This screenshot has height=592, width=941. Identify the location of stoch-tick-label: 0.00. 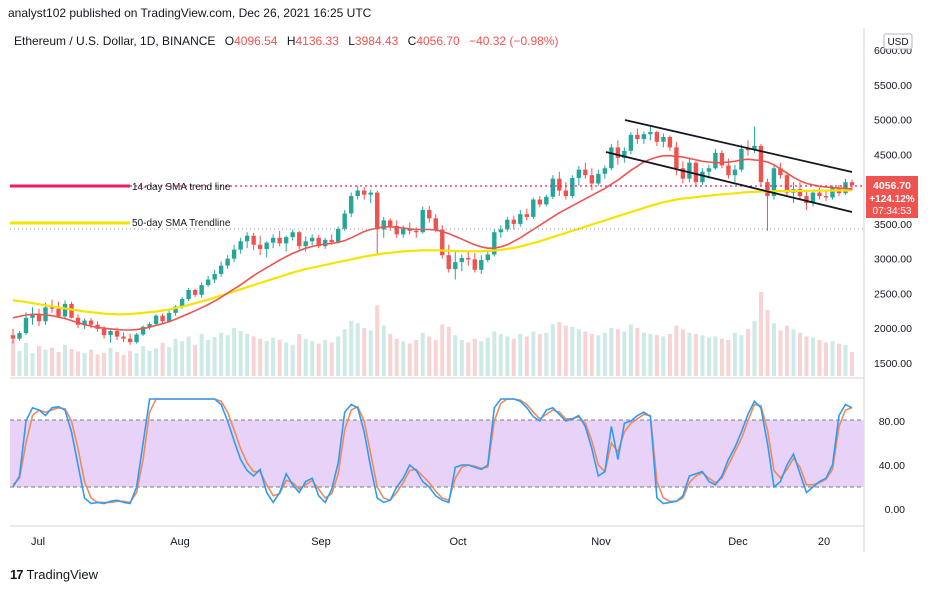
(895, 510).